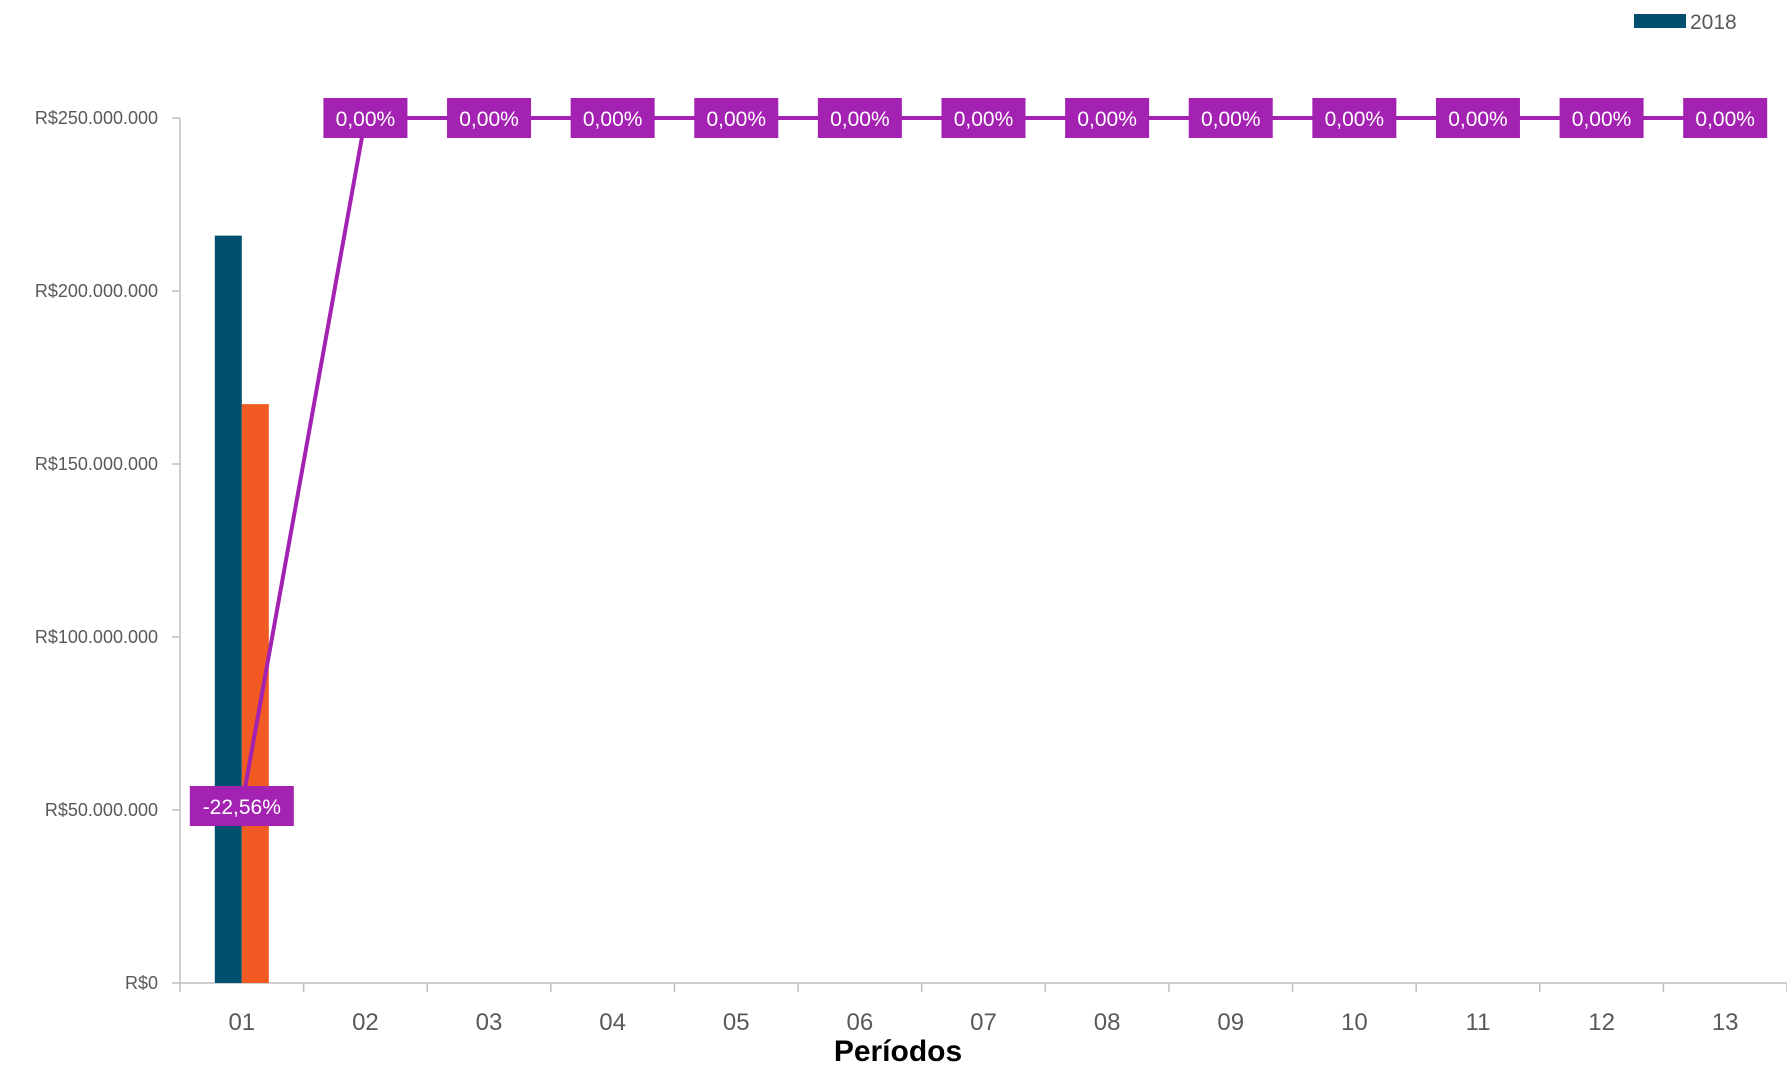 The height and width of the screenshot is (1076, 1787). What do you see at coordinates (1660, 21) in the screenshot?
I see `legend-swatch` at bounding box center [1660, 21].